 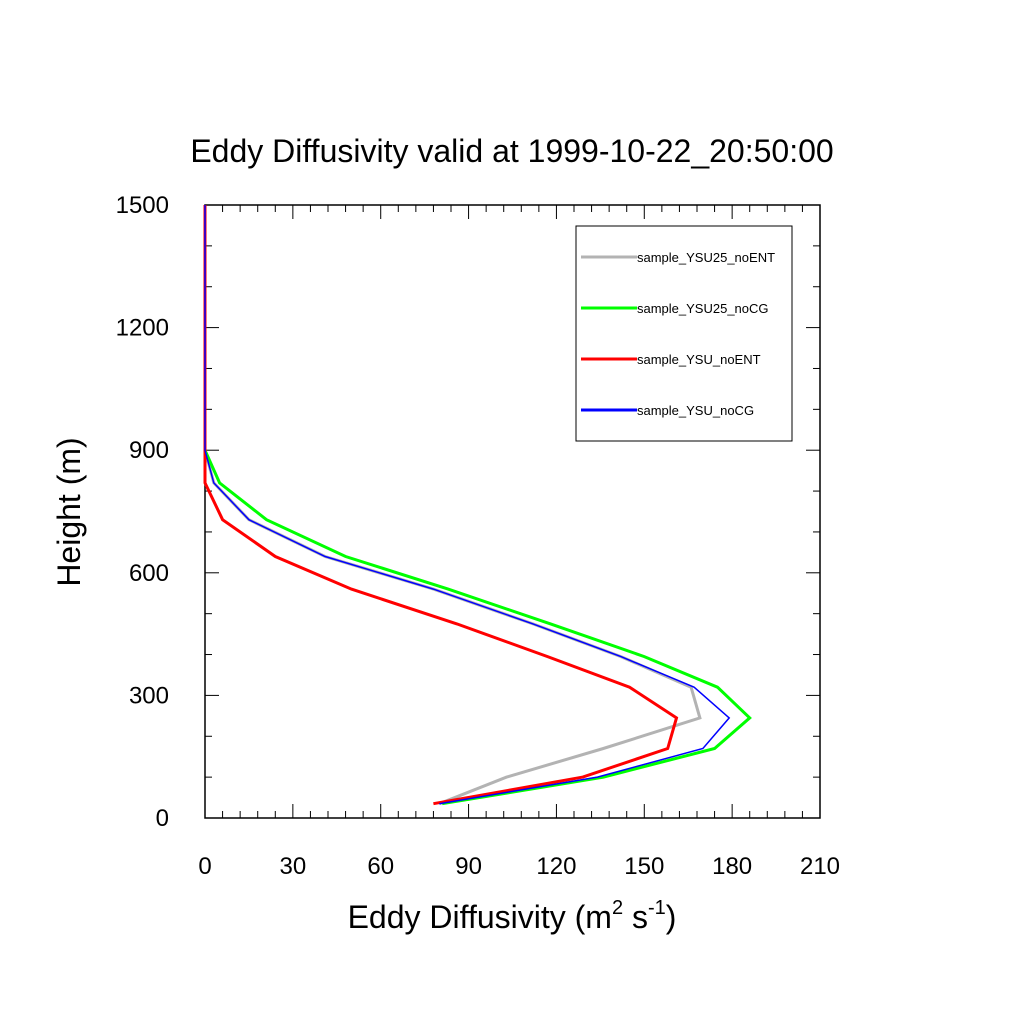 What do you see at coordinates (706, 257) in the screenshot?
I see `legend-label: sample_YSU25_noENT` at bounding box center [706, 257].